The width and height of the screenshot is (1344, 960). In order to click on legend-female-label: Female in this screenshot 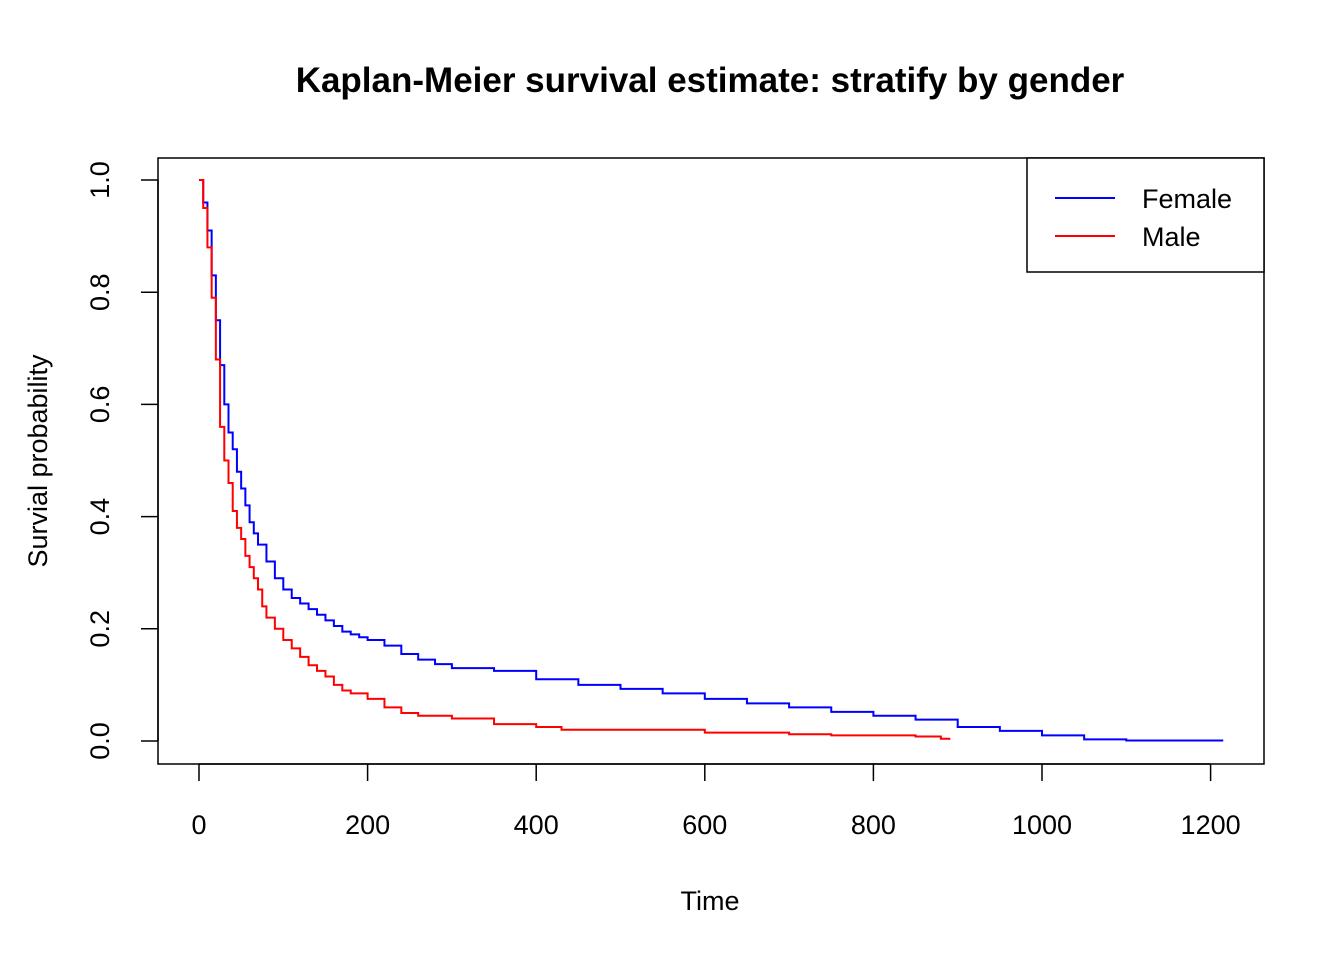, I will do `click(1187, 199)`.